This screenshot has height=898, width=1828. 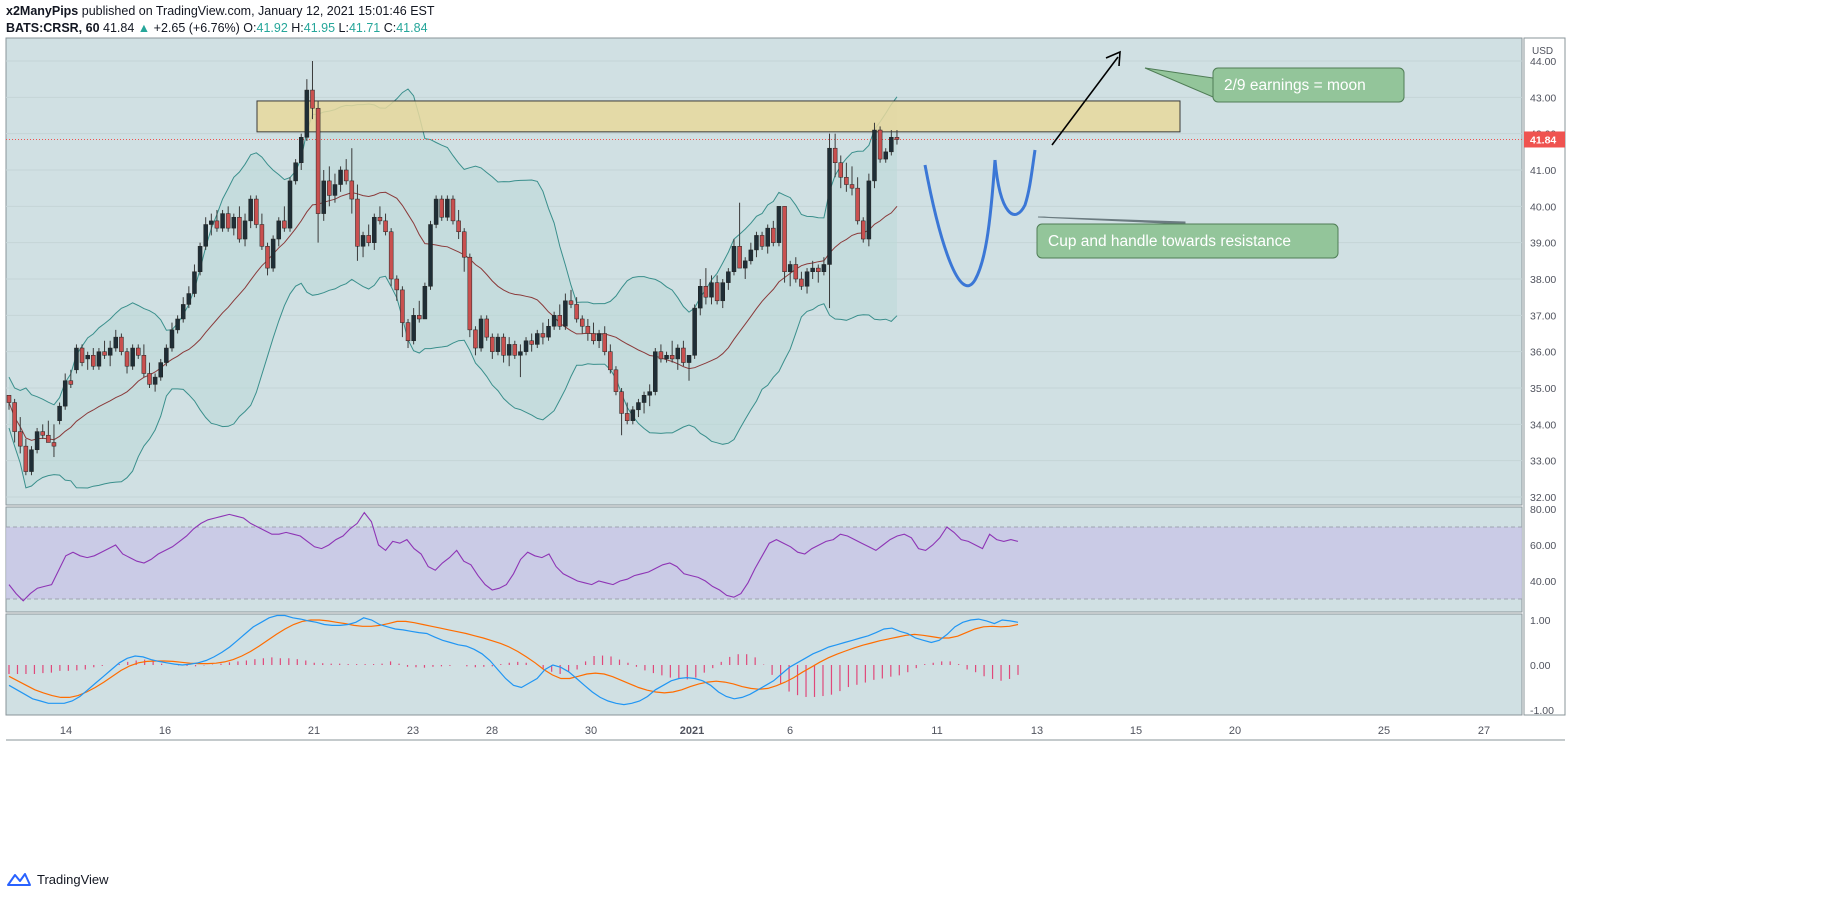 What do you see at coordinates (1543, 546) in the screenshot?
I see `rsi-tick-label: 60.00` at bounding box center [1543, 546].